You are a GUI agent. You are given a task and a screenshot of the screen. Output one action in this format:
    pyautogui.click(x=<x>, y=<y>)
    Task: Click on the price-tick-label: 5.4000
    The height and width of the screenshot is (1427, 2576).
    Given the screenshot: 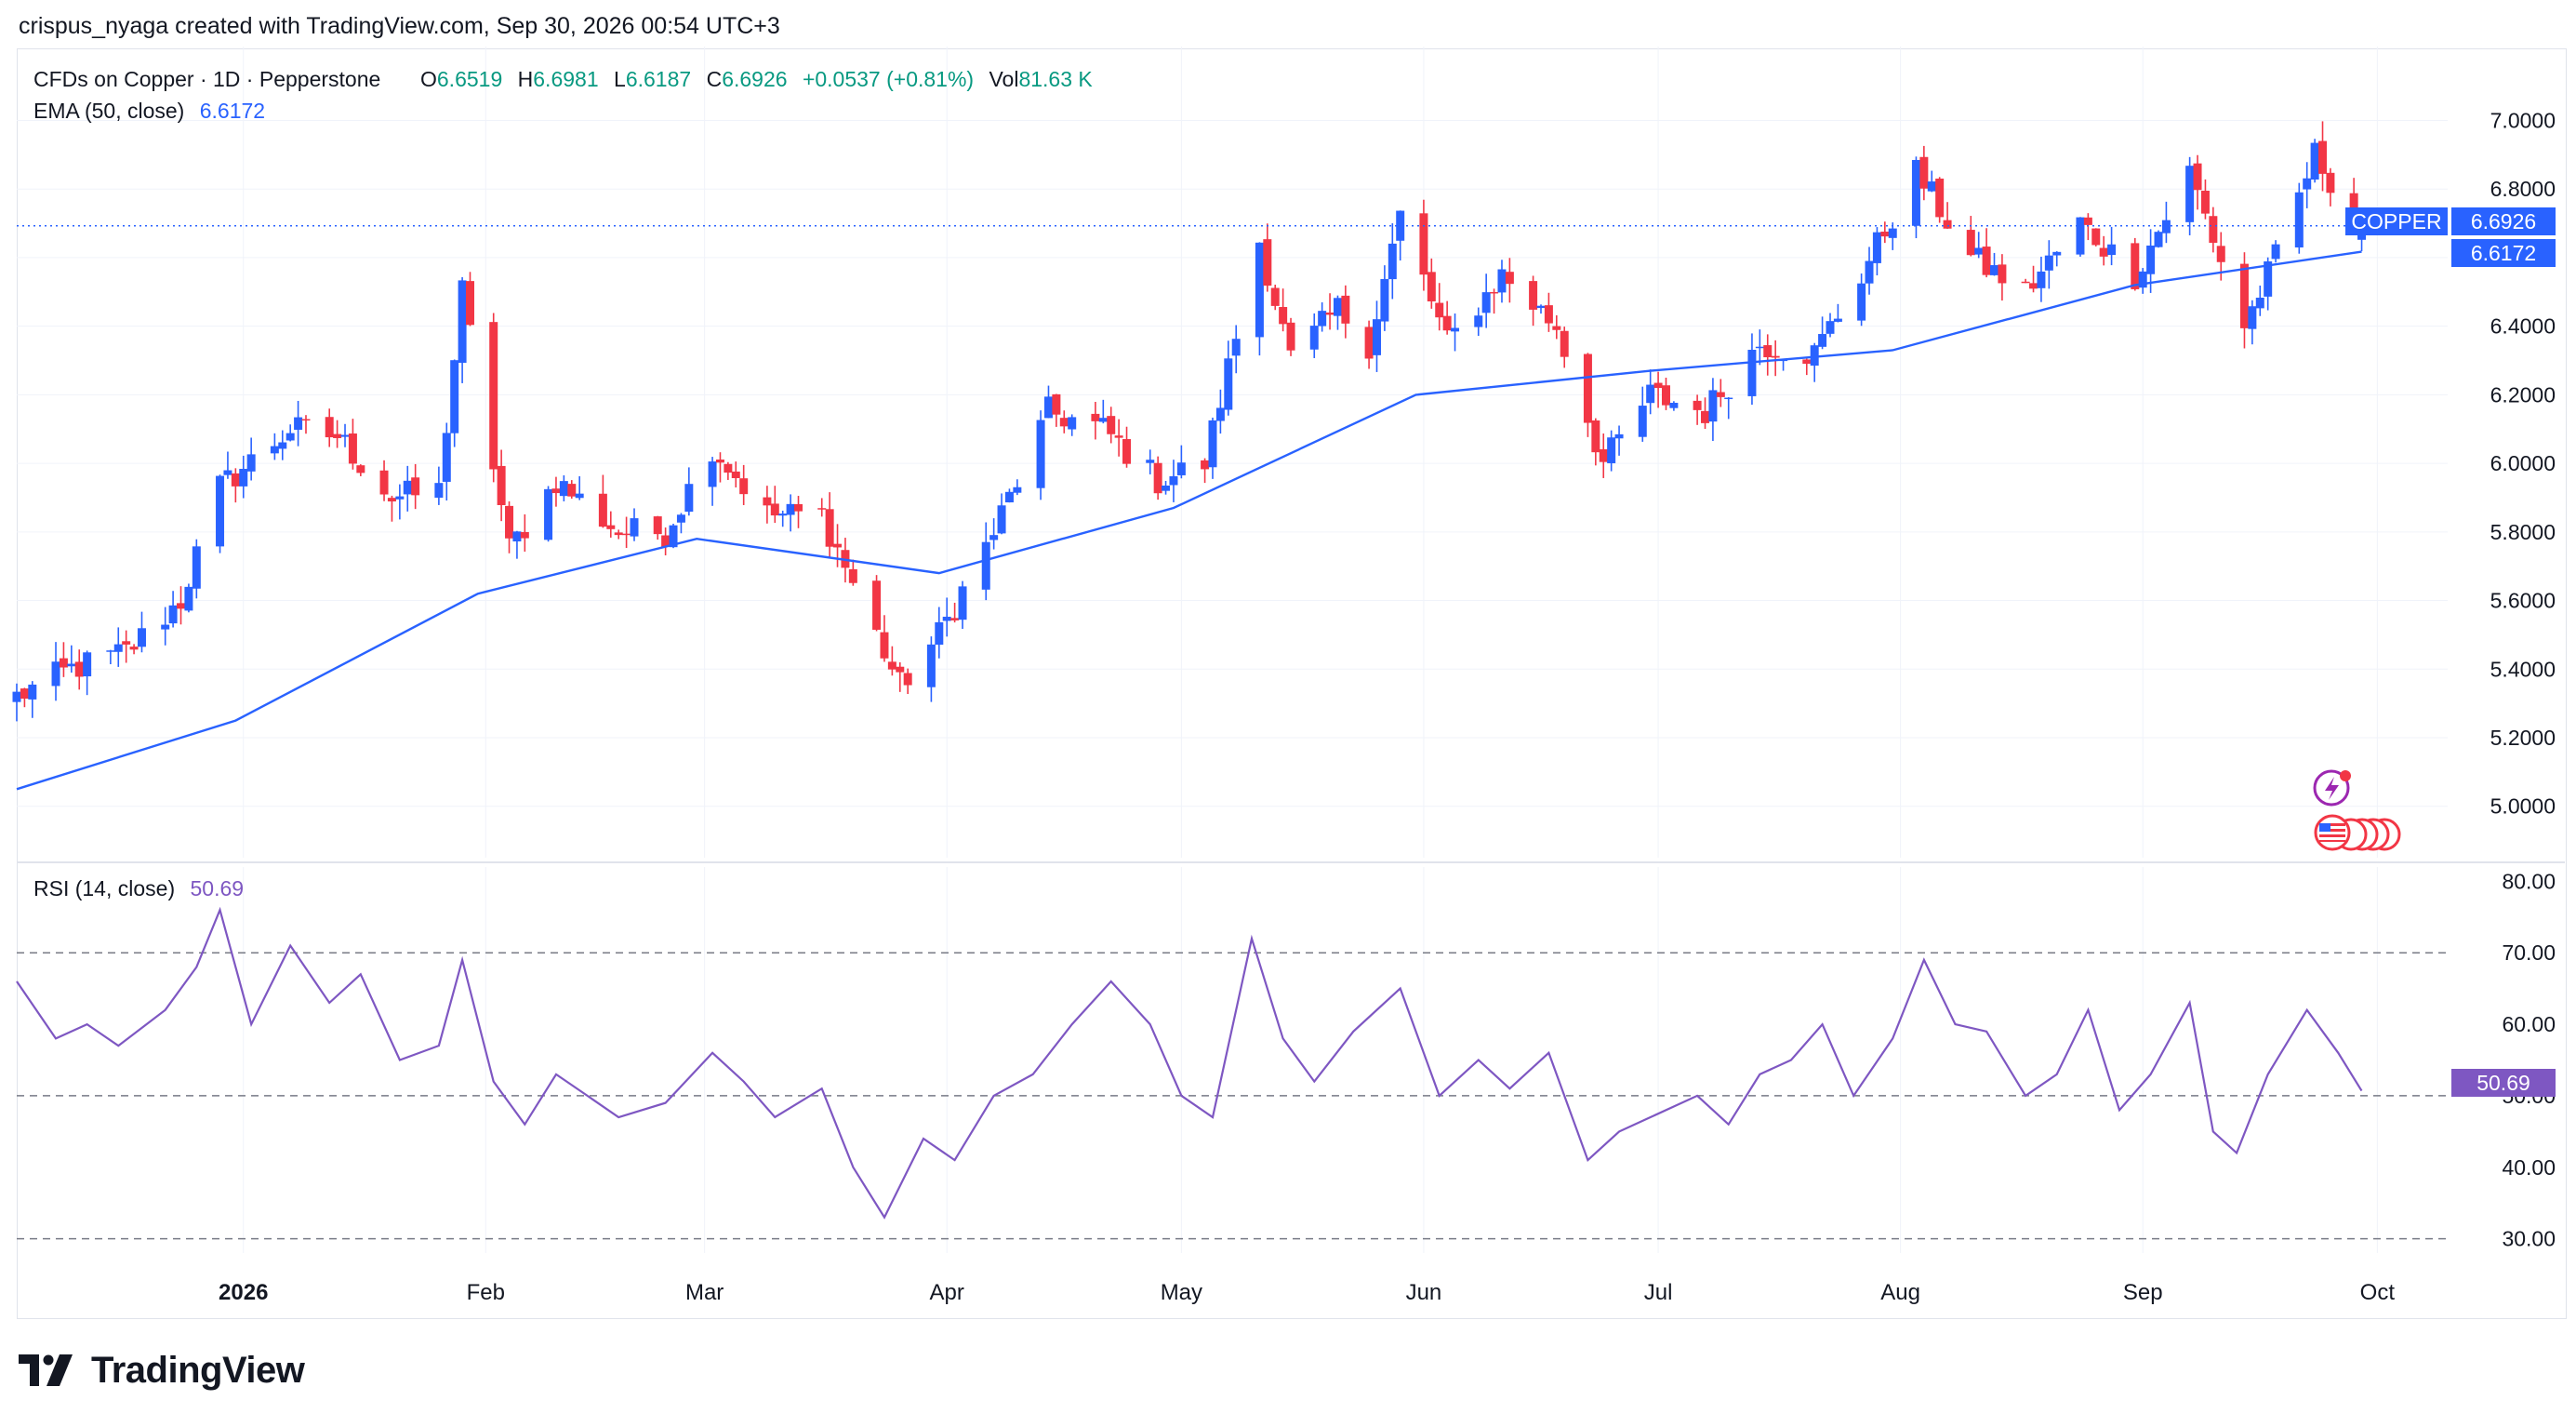 What is the action you would take?
    pyautogui.click(x=2523, y=669)
    